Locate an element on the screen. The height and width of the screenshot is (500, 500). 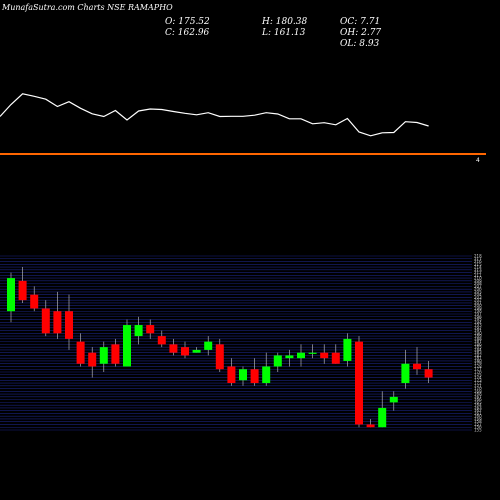
upper-price-panel: 4 is located at coordinates (243, 128).